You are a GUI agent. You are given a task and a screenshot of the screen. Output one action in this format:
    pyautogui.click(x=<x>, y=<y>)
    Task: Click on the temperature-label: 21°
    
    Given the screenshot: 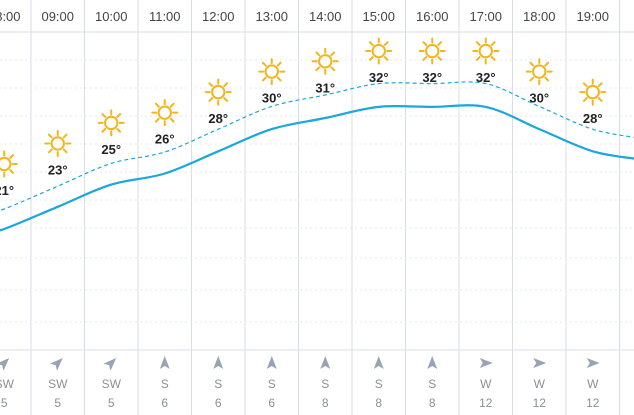 What is the action you would take?
    pyautogui.click(x=7, y=190)
    